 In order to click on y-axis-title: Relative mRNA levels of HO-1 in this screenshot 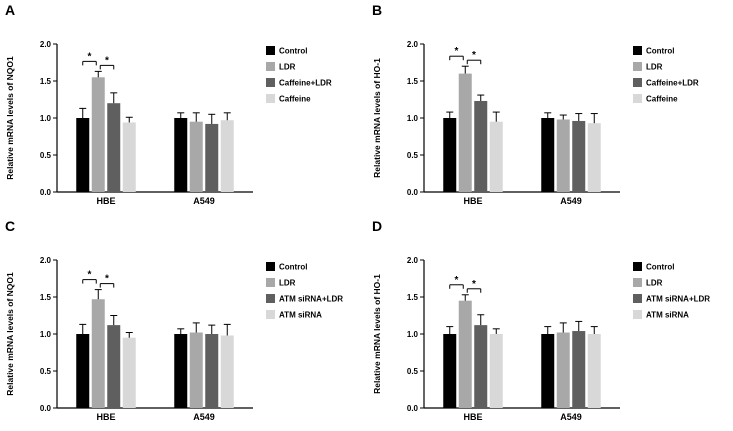, I will do `click(377, 118)`.